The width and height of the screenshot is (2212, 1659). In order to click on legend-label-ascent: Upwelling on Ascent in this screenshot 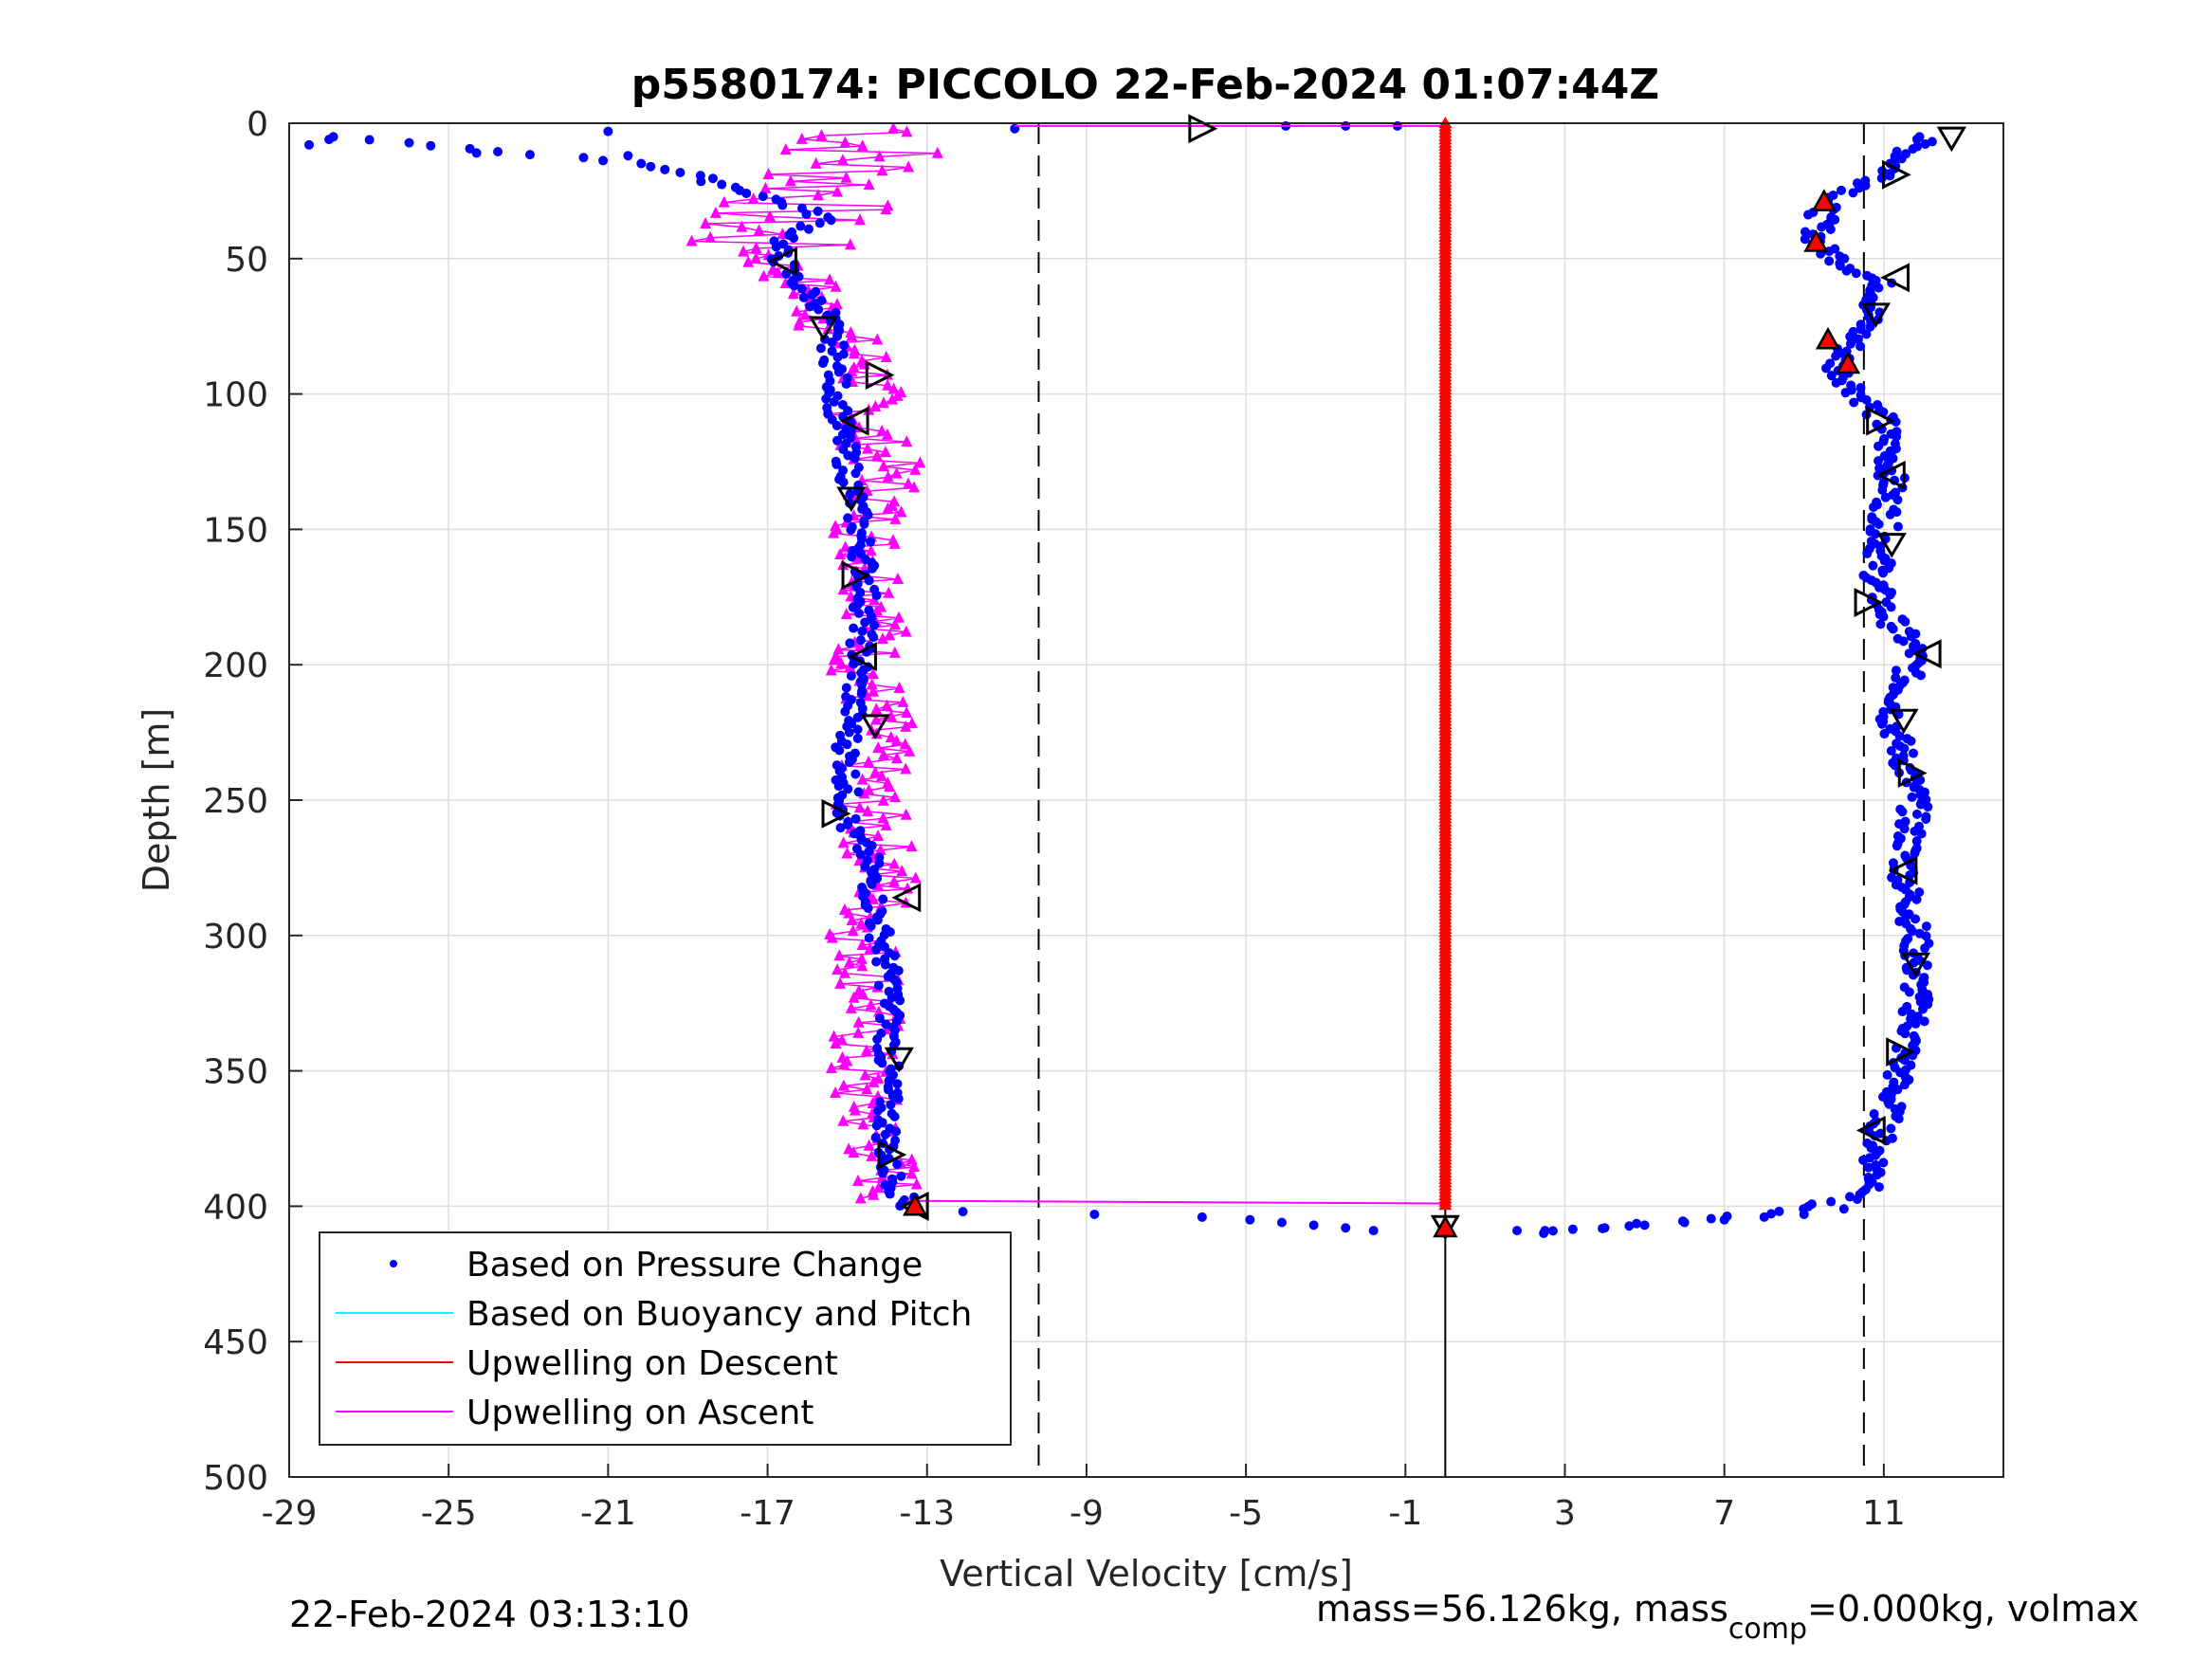, I will do `click(640, 1413)`.